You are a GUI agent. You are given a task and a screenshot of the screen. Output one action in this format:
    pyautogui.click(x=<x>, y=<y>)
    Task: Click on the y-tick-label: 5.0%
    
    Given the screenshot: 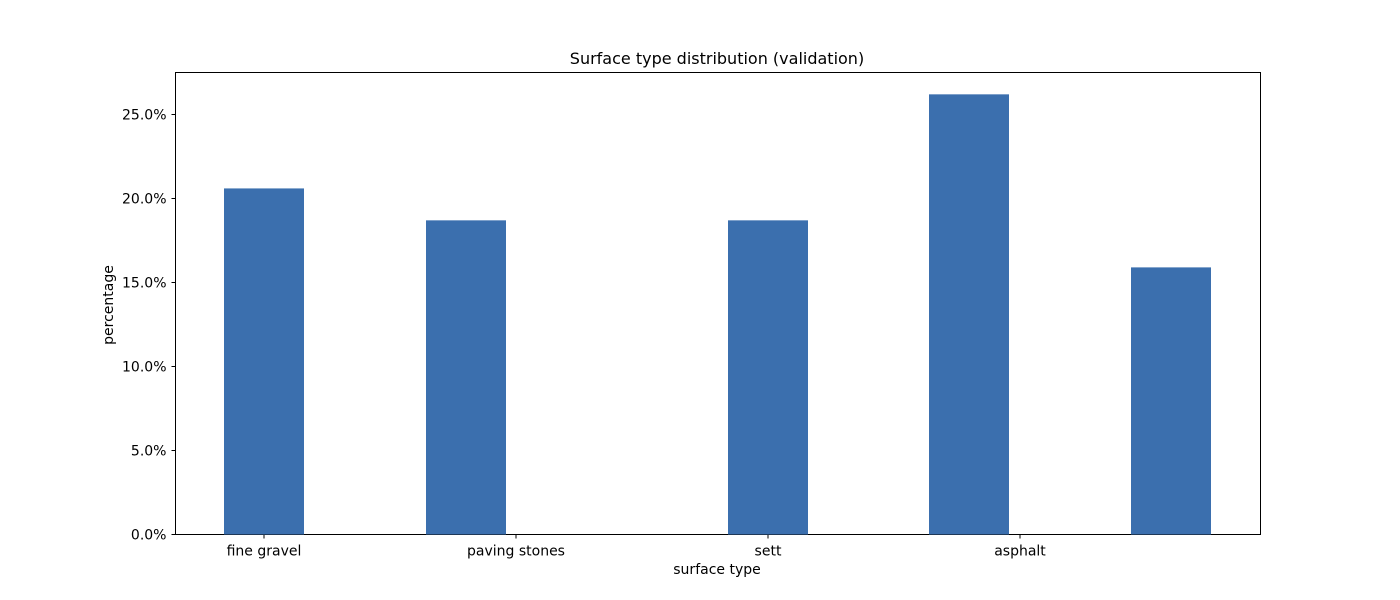 What is the action you would take?
    pyautogui.click(x=149, y=452)
    